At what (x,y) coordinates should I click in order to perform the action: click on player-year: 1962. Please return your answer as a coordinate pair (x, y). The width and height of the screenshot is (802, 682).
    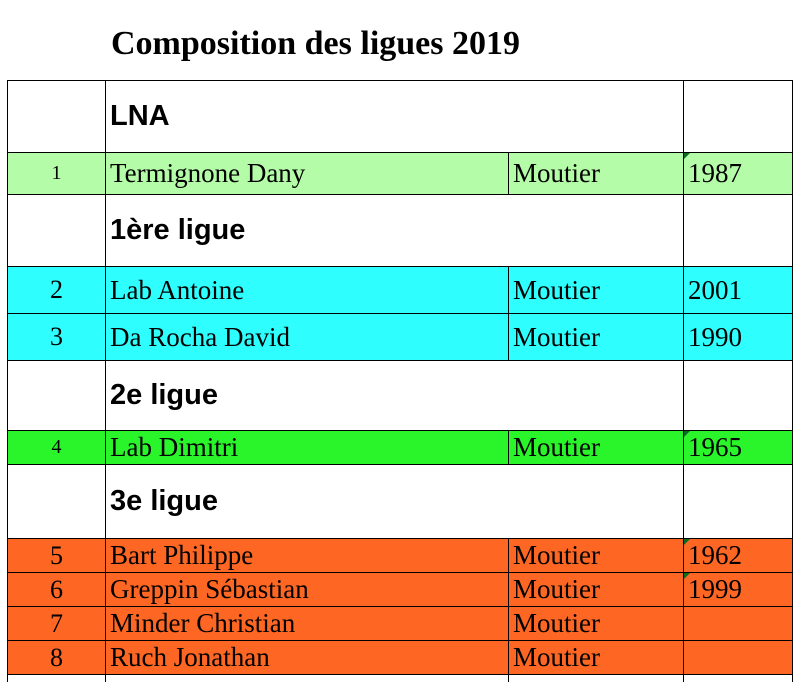
    Looking at the image, I should click on (738, 555).